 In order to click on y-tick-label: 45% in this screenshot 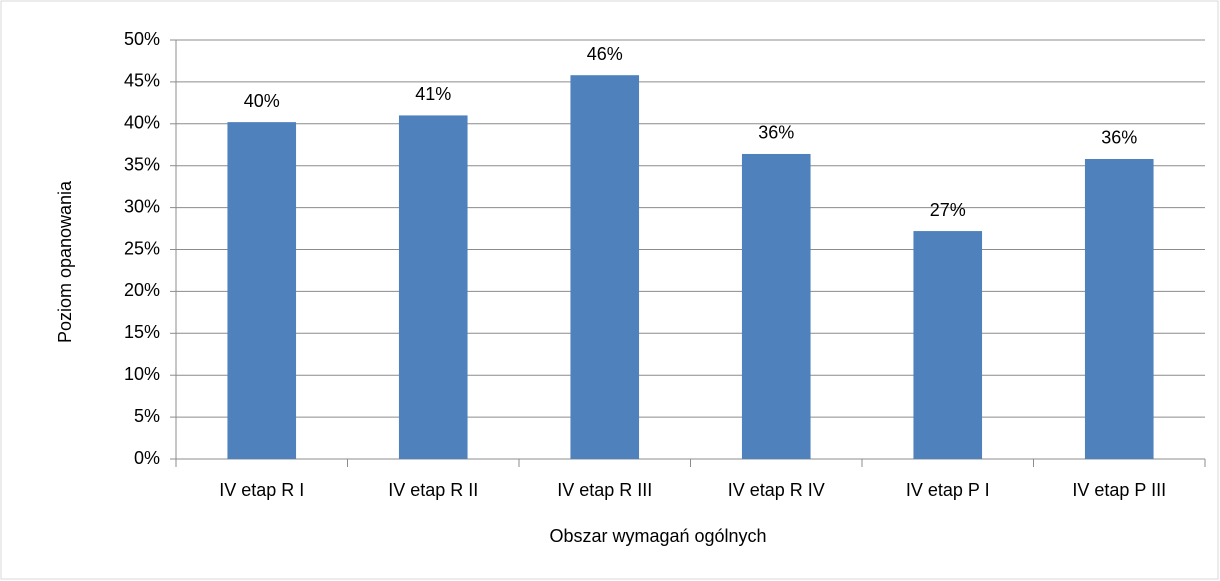, I will do `click(142, 81)`.